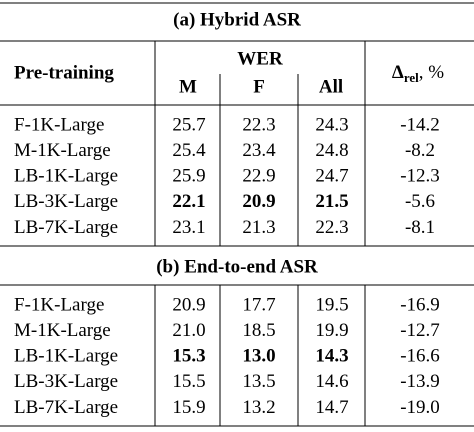 Image resolution: width=474 pixels, height=432 pixels. What do you see at coordinates (188, 176) in the screenshot?
I see `cell: 25.9` at bounding box center [188, 176].